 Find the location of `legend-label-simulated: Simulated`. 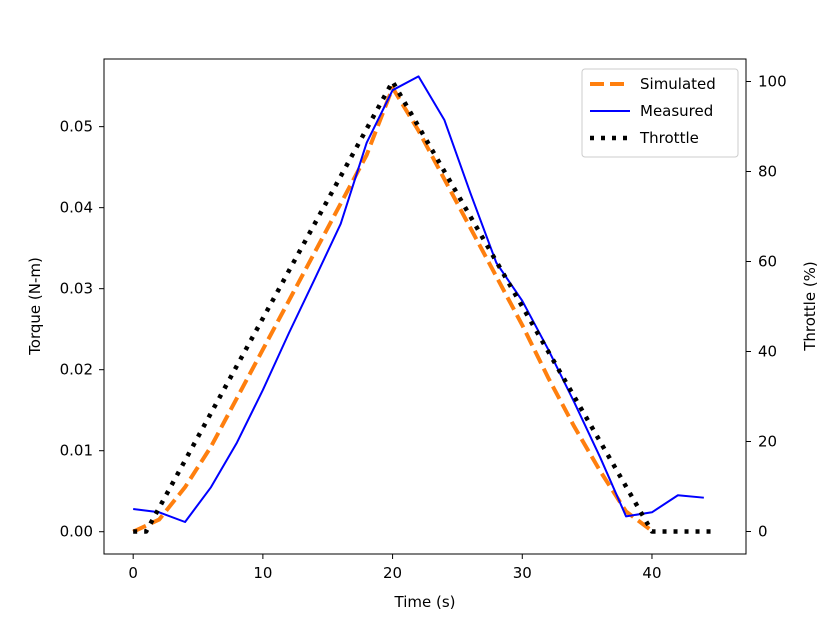

legend-label-simulated: Simulated is located at coordinates (678, 84).